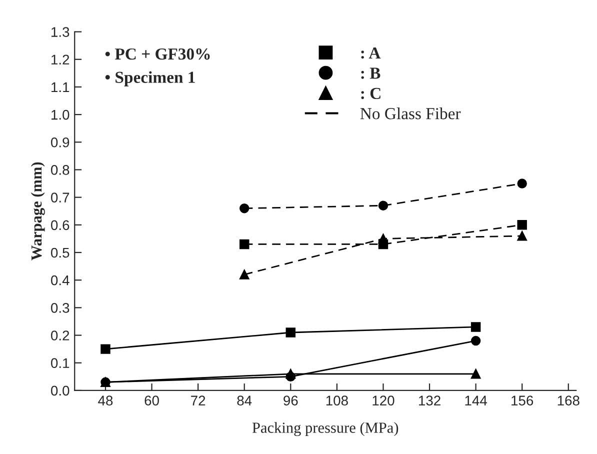  Describe the element at coordinates (60, 170) in the screenshot. I see `y-tick-label: 0.8` at that location.